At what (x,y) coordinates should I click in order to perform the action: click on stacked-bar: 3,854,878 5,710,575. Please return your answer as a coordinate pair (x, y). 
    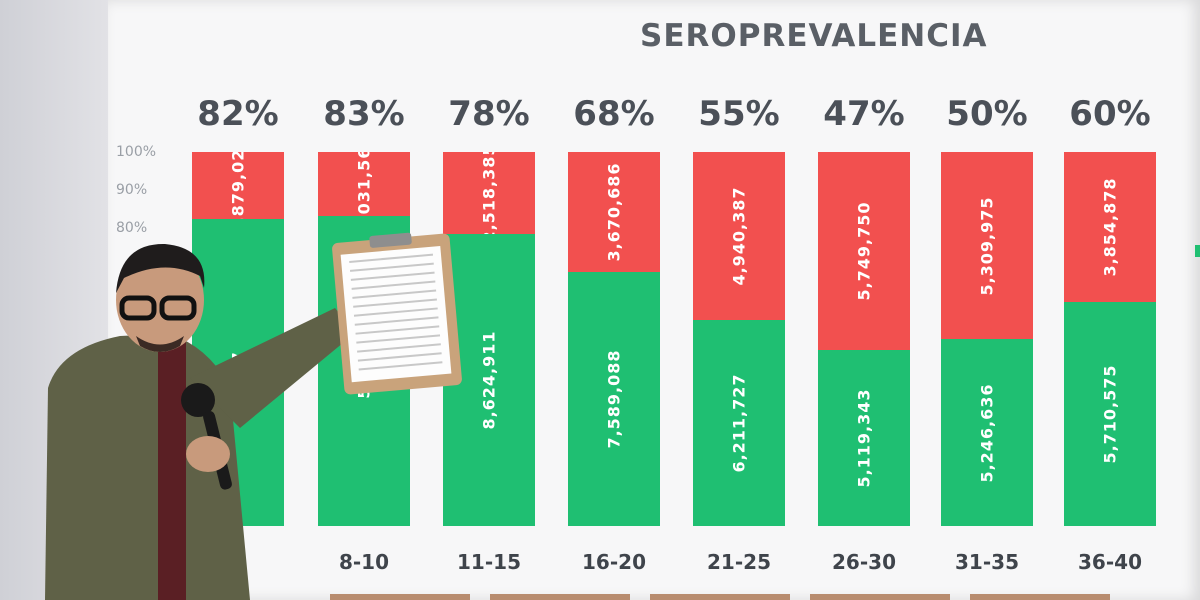
    Looking at the image, I should click on (1110, 339).